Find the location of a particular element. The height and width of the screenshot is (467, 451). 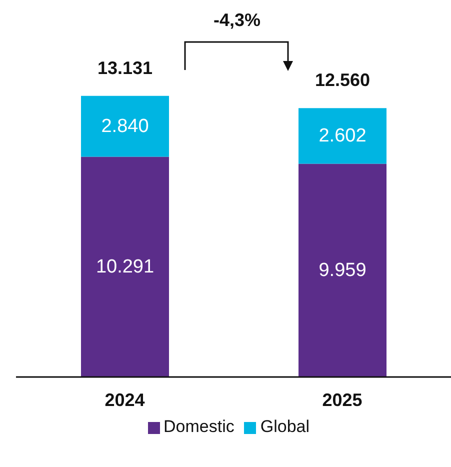

data-label: 2.840 is located at coordinates (125, 126).